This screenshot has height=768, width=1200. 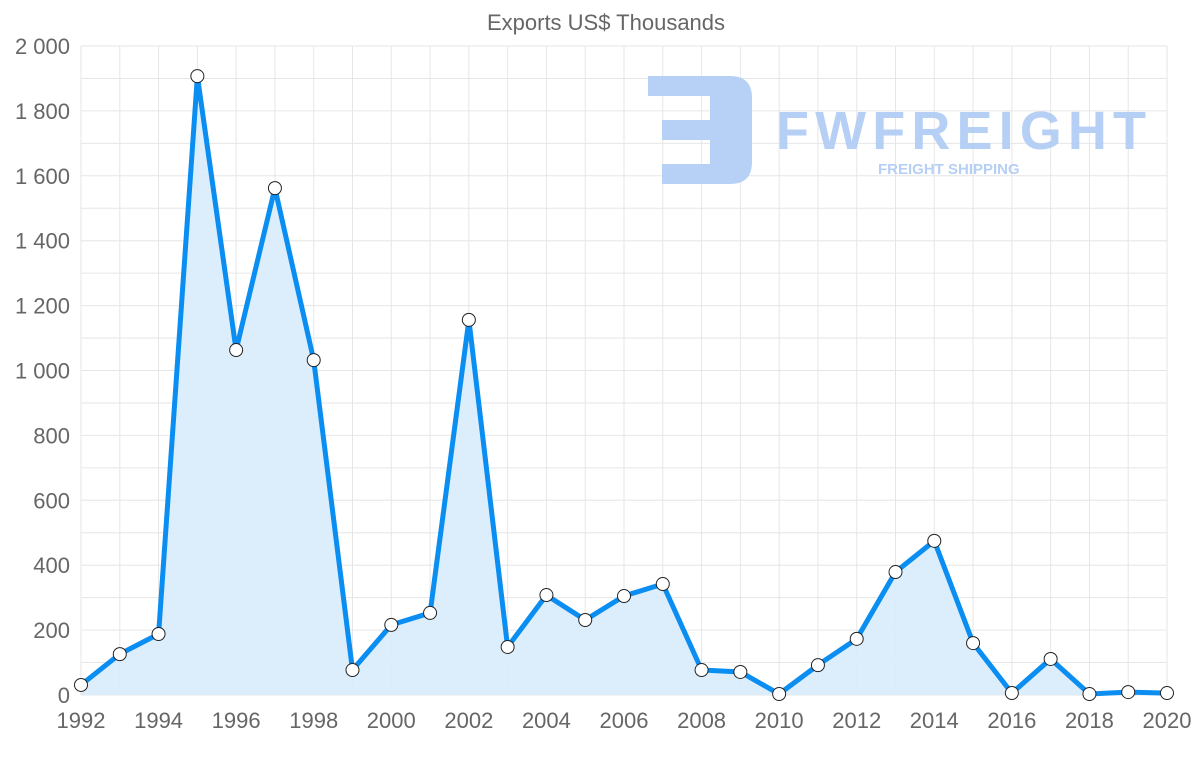 I want to click on y-tick-label: 1 000, so click(x=42, y=371).